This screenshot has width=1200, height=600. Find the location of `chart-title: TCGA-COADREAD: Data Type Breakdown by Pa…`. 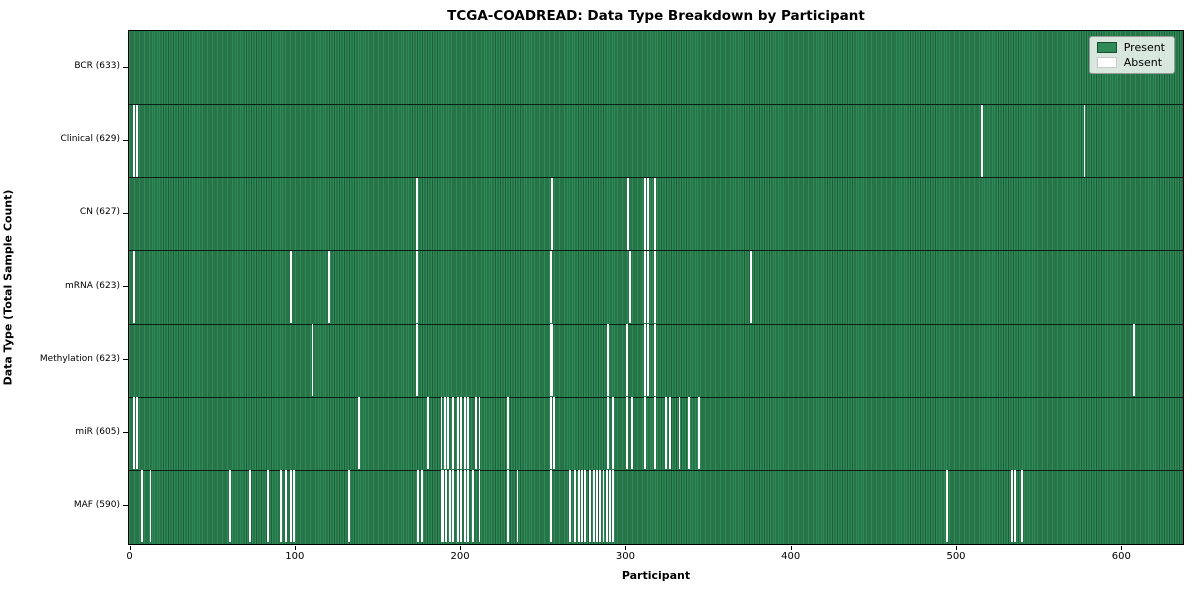

chart-title: TCGA-COADREAD: Data Type Breakdown by Pa… is located at coordinates (656, 16).